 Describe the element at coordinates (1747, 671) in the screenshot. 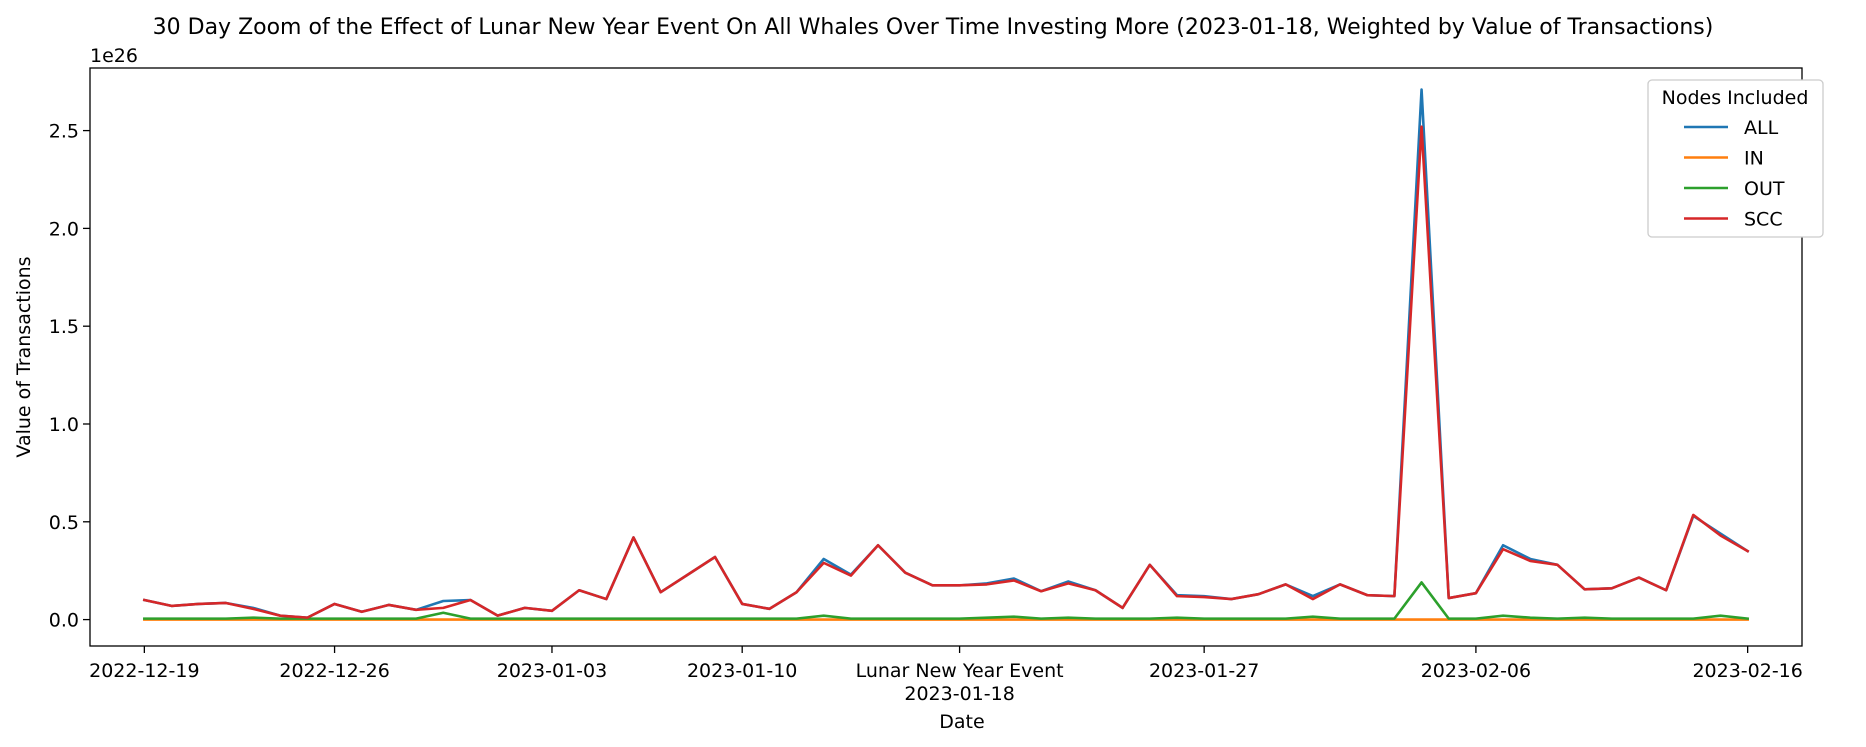

I see `x-tick-label: 2023-02-16` at that location.